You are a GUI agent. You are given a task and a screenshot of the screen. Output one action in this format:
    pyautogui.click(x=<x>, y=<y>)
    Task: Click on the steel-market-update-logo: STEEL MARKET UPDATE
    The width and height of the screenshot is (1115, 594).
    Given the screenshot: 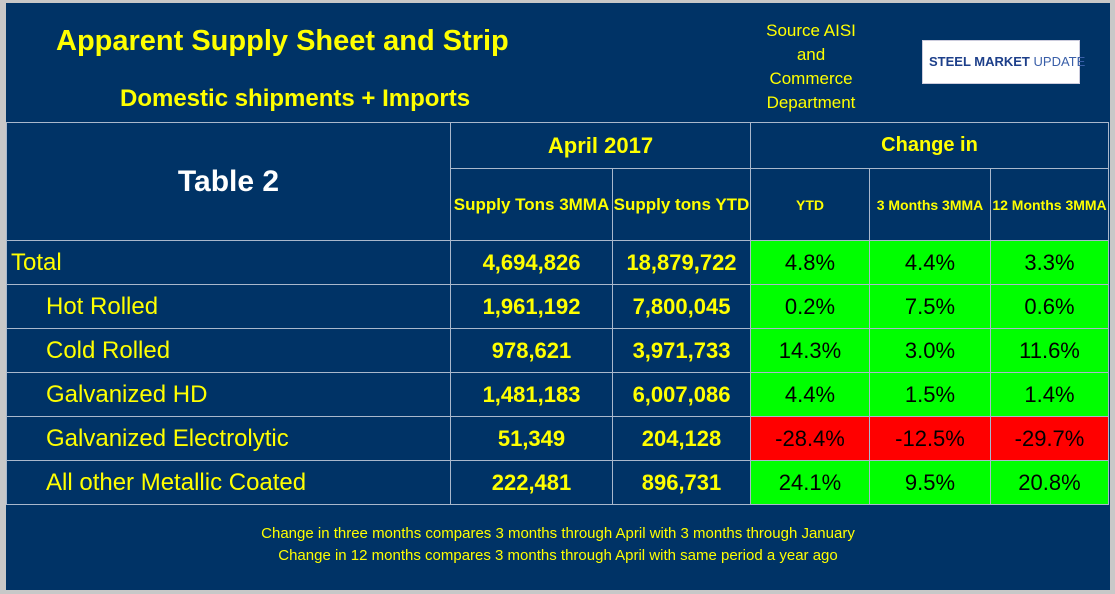 What is the action you would take?
    pyautogui.click(x=1003, y=62)
    